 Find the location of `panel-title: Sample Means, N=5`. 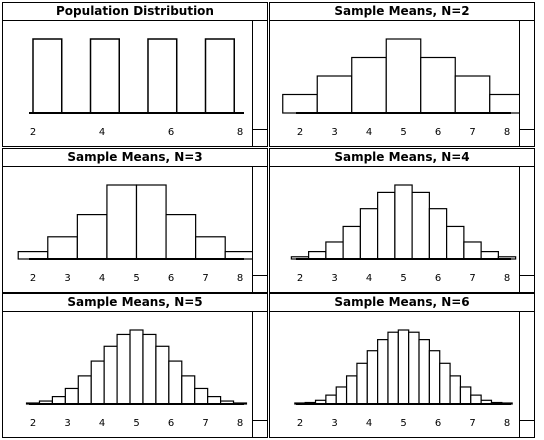

panel-title: Sample Means, N=5 is located at coordinates (135, 303).